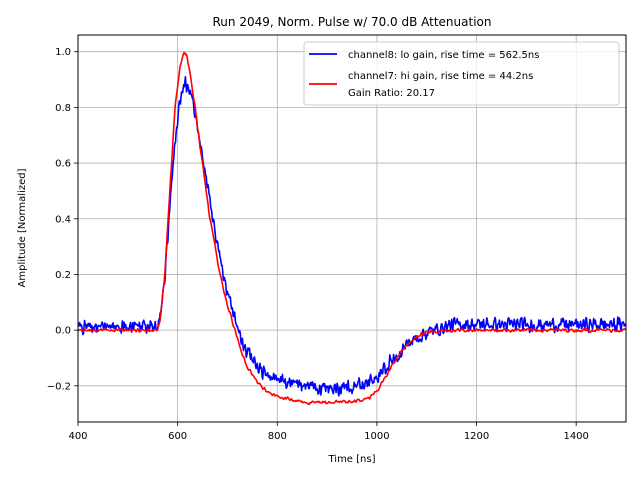  I want to click on x-tick-label: 1400, so click(575, 436).